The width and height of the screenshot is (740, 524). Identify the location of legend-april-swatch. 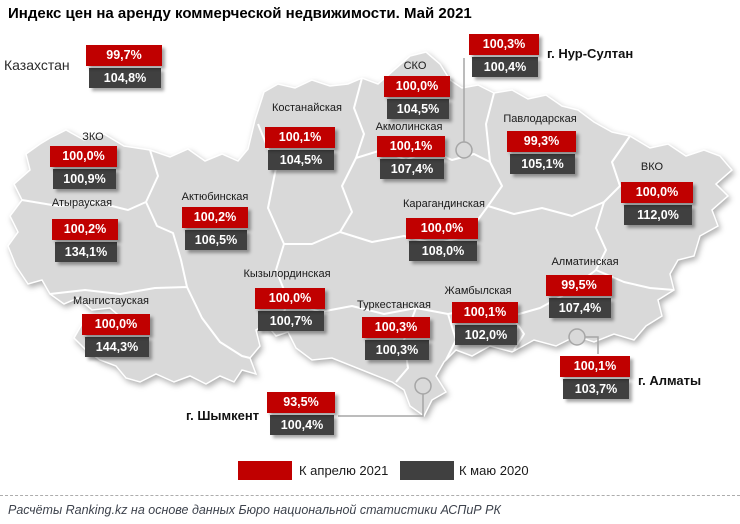
(265, 470).